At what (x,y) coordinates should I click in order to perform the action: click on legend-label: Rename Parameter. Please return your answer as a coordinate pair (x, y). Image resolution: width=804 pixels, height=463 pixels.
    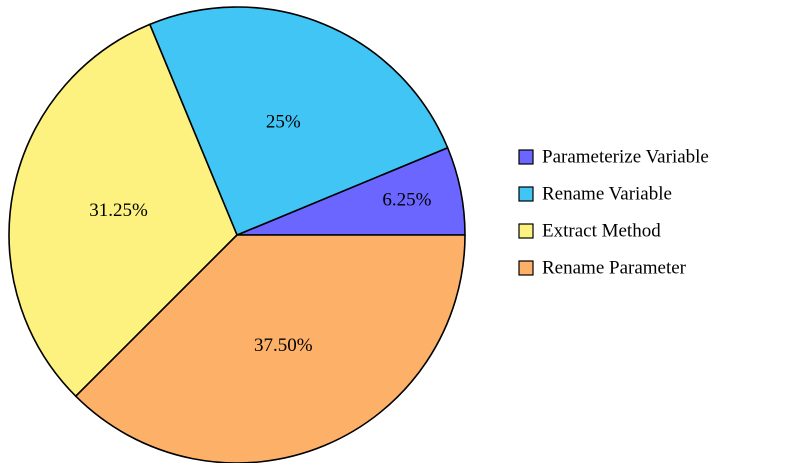
    Looking at the image, I should click on (614, 267).